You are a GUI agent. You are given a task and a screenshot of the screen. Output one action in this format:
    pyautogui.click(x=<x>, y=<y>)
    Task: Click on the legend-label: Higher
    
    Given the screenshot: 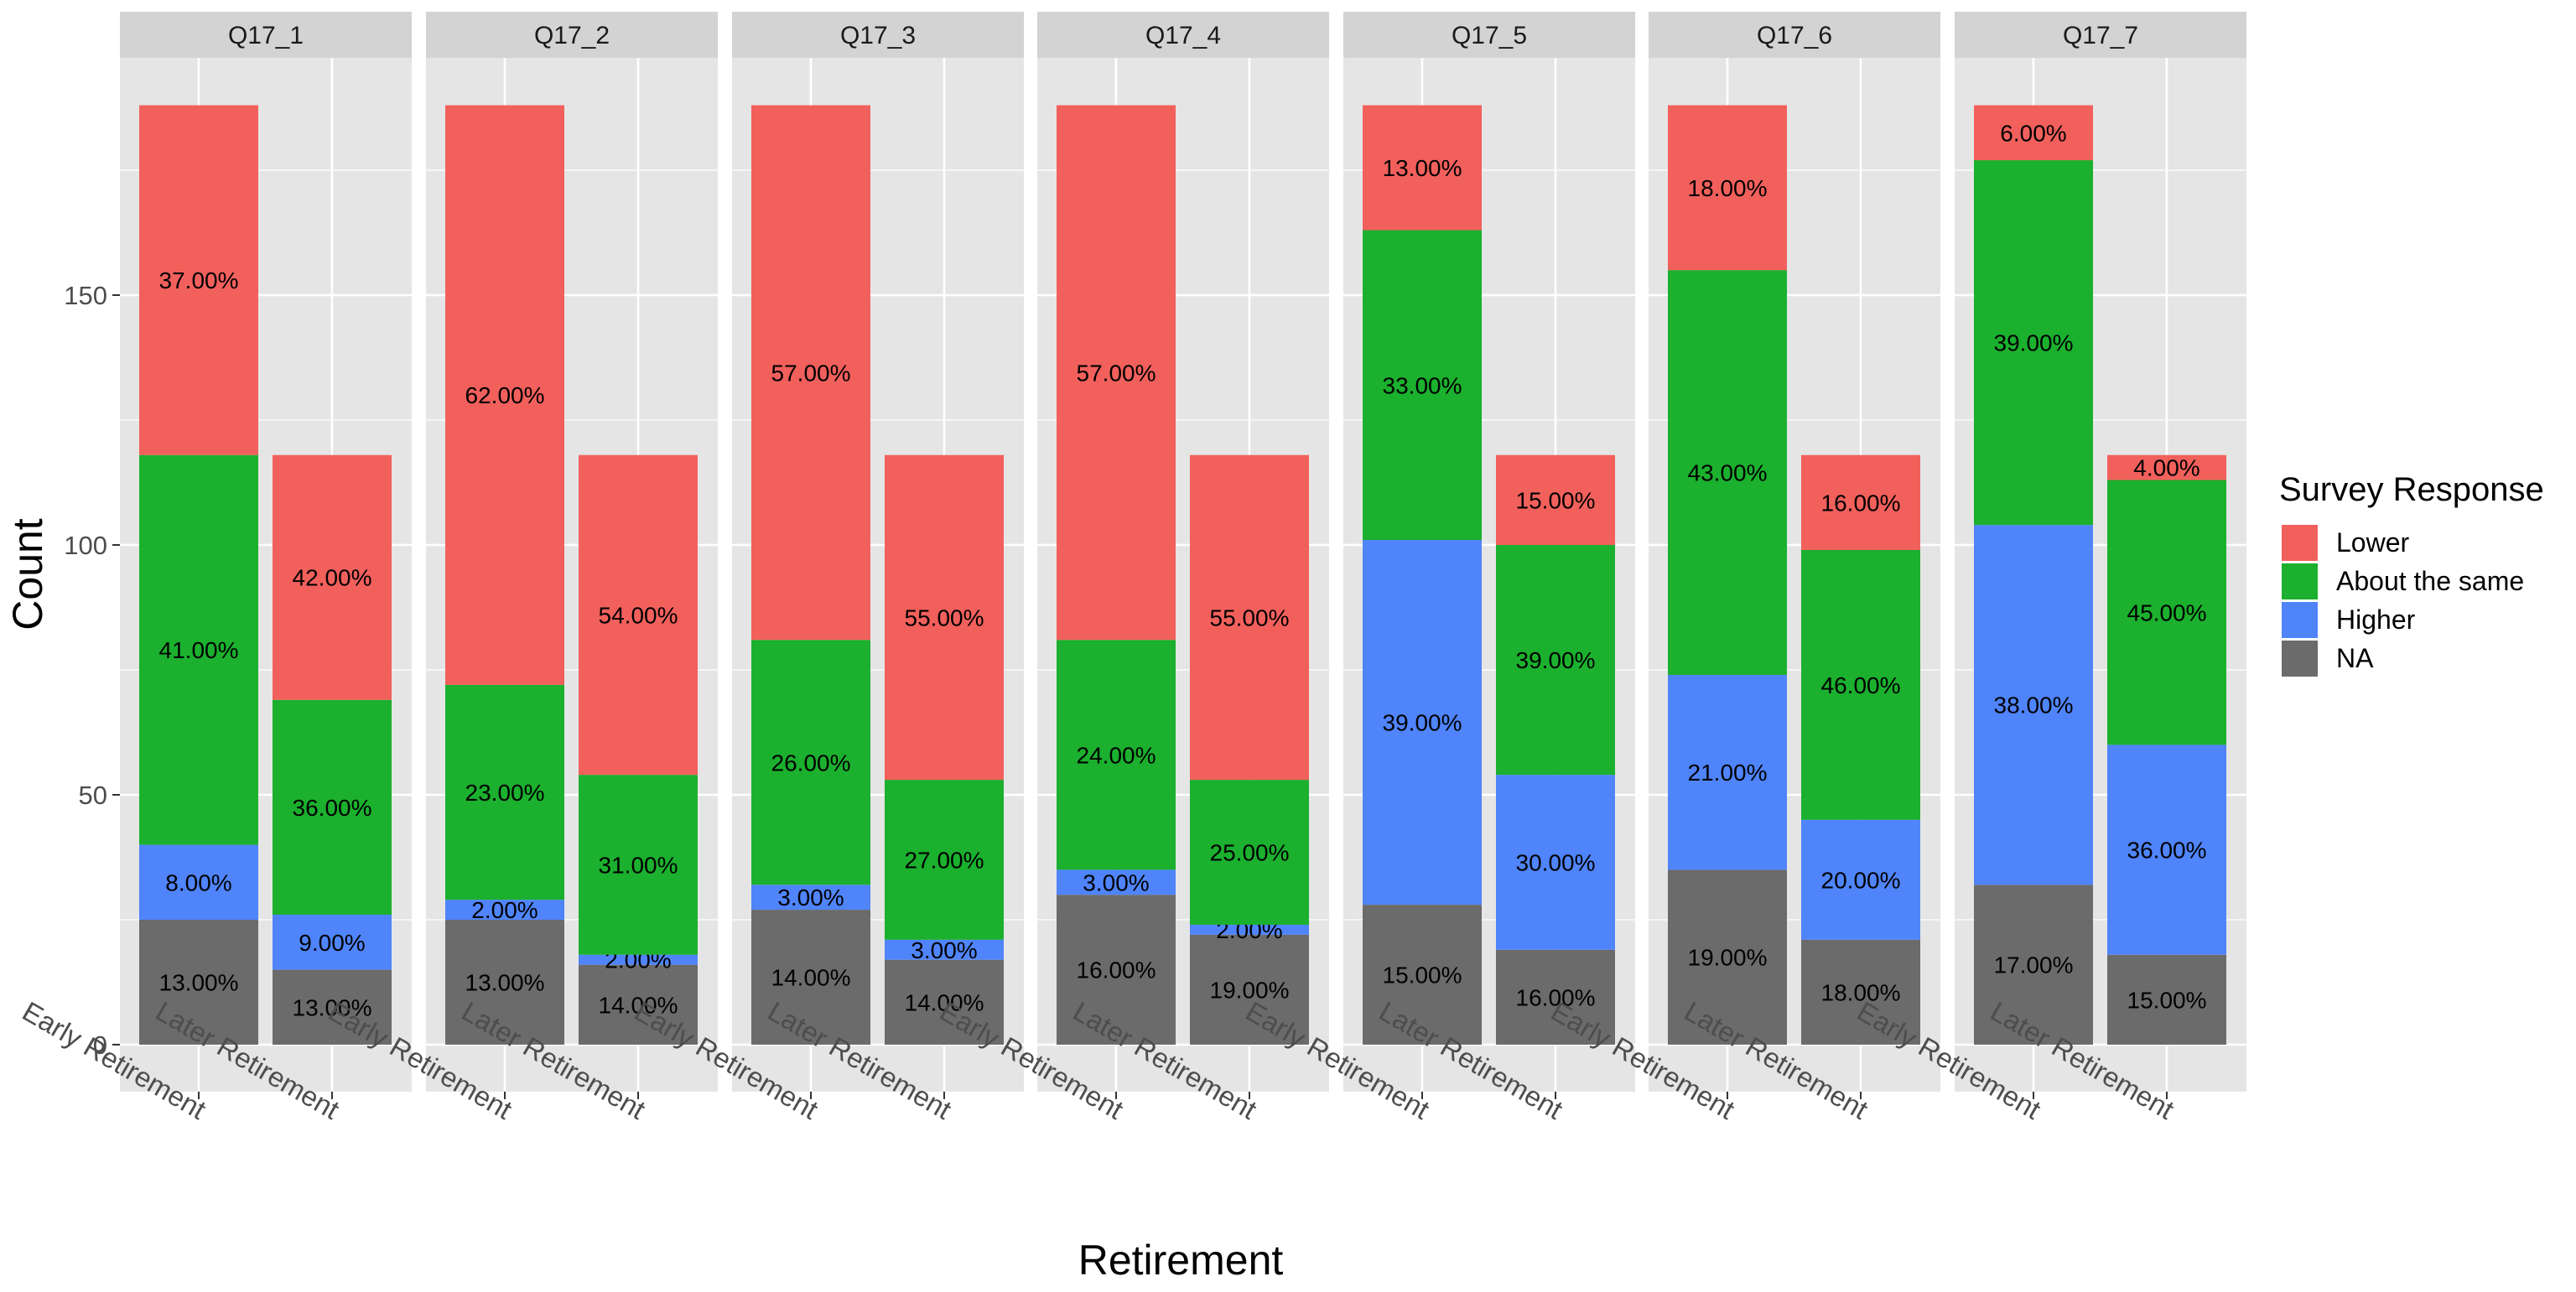 What is the action you would take?
    pyautogui.click(x=2376, y=619)
    